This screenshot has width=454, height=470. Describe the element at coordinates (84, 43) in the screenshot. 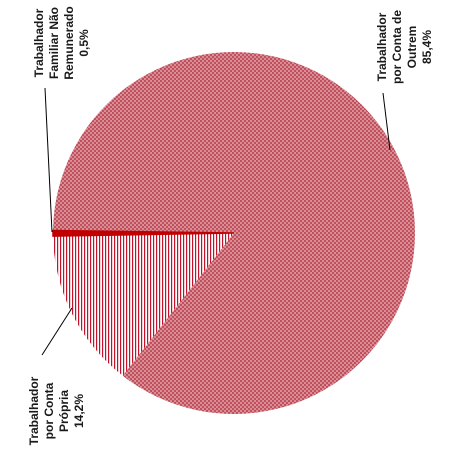

I see `slice-value-label: 0,5%` at that location.